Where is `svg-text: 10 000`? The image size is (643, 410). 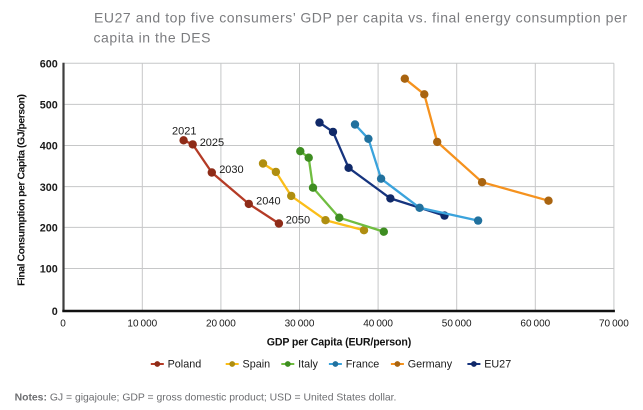 svg-text: 10 000 is located at coordinates (142, 323).